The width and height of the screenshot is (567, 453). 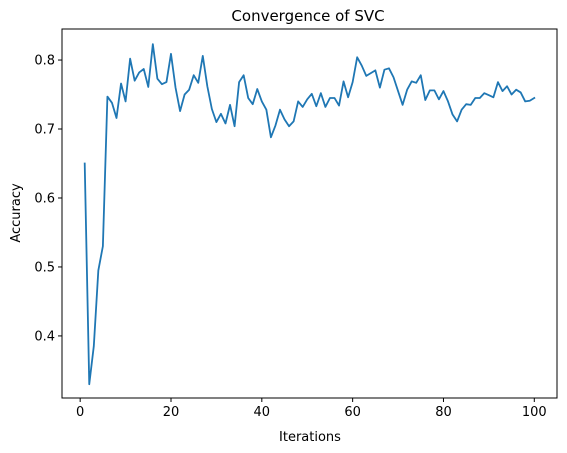 What do you see at coordinates (307, 16) in the screenshot?
I see `chart-title: Convergence of SVC` at bounding box center [307, 16].